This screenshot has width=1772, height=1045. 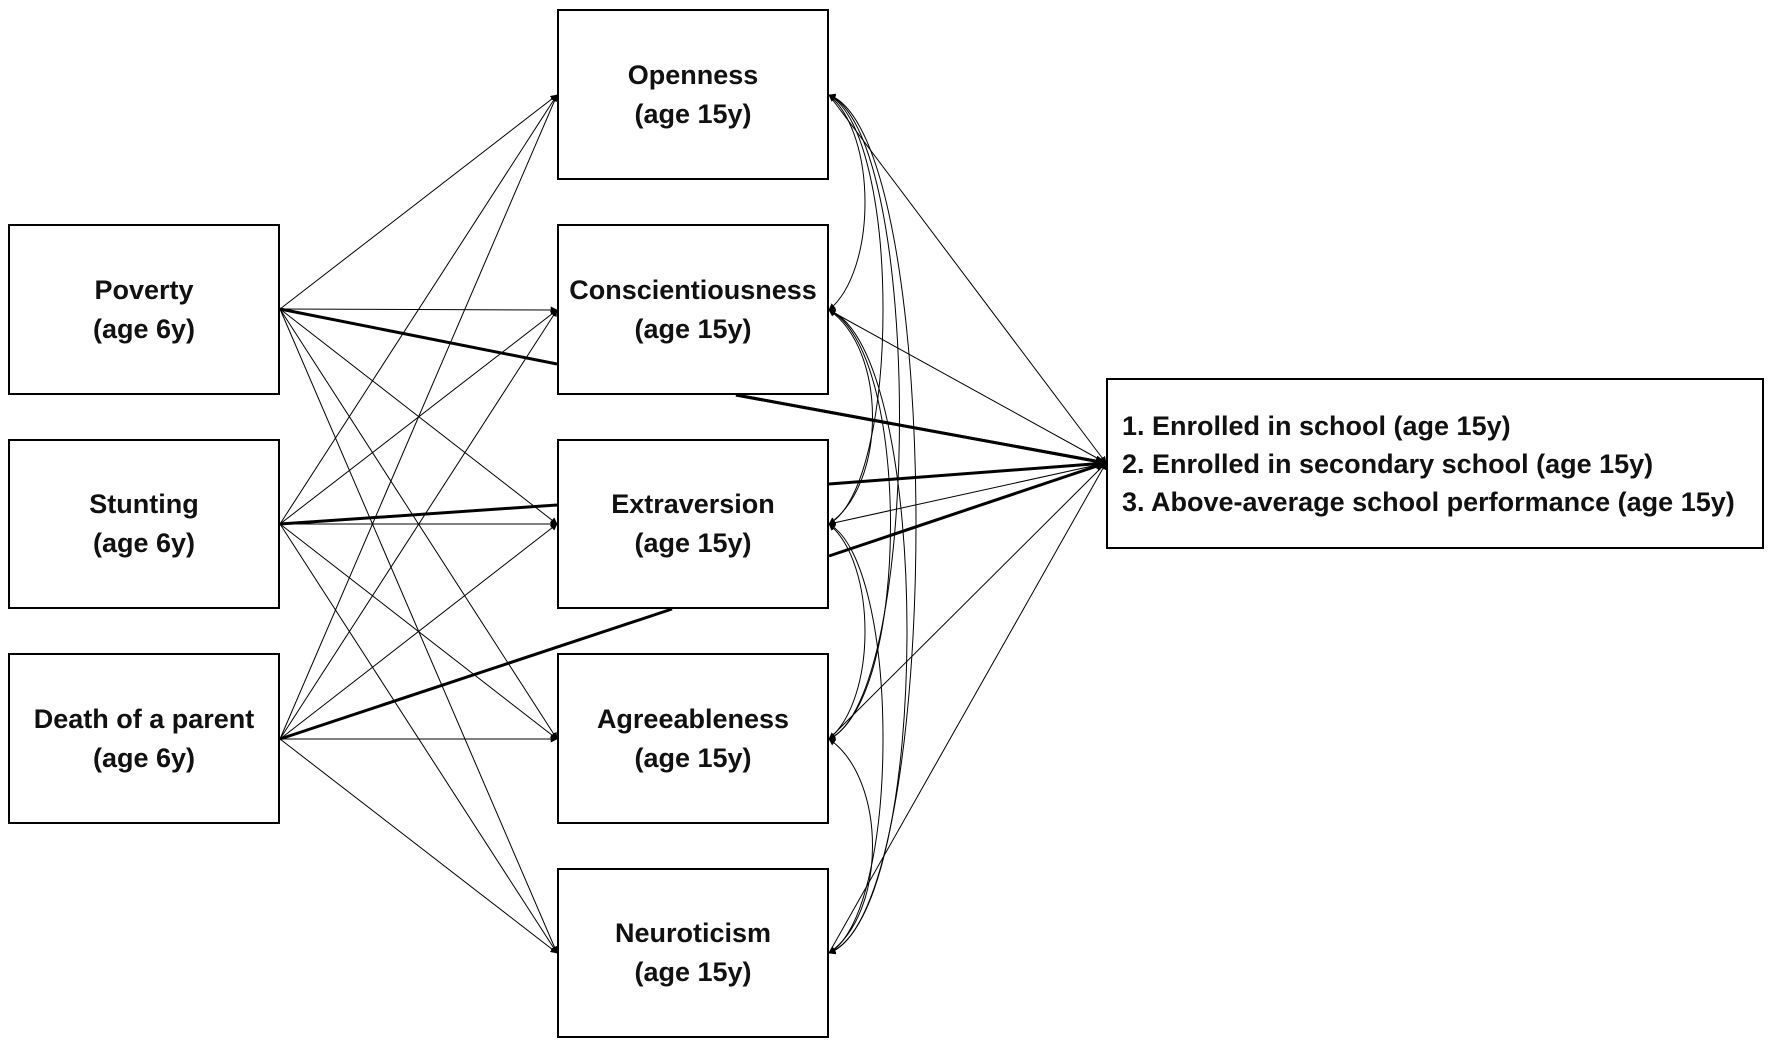 I want to click on covariance-conscientiousness-extraversion, so click(x=850, y=417).